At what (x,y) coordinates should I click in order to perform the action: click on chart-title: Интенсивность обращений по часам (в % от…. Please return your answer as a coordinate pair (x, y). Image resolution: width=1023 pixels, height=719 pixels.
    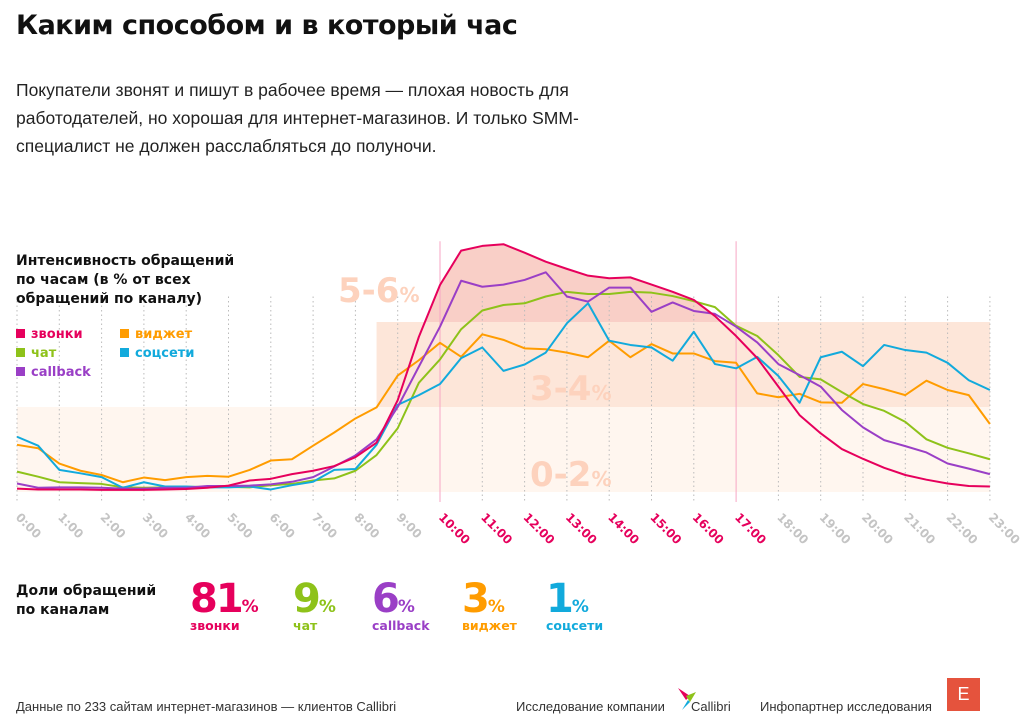
    Looking at the image, I should click on (125, 280).